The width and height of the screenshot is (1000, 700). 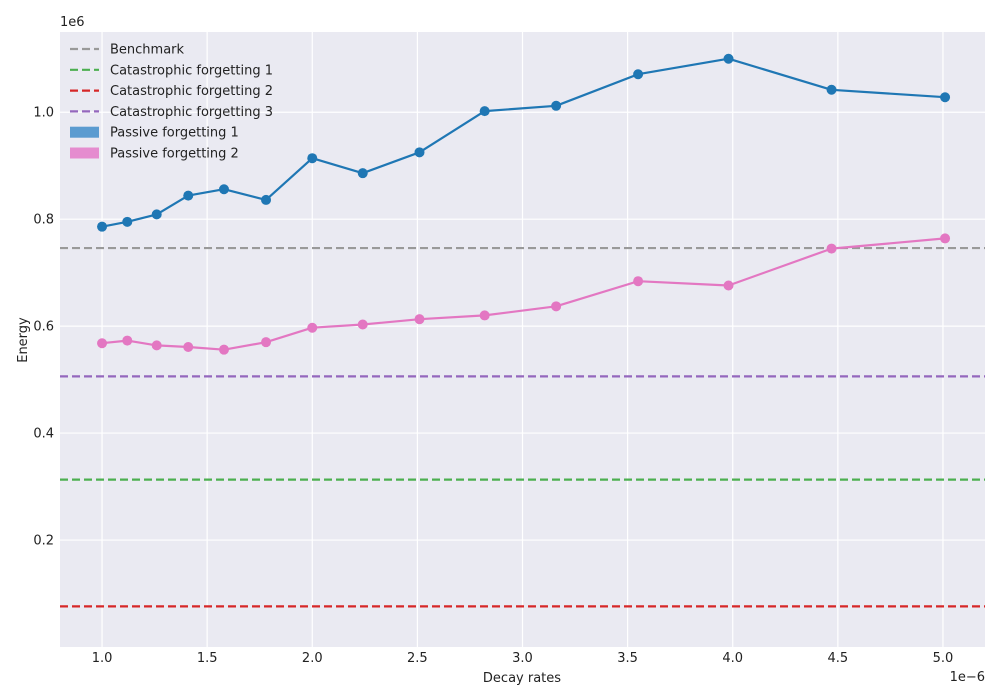 What do you see at coordinates (43, 434) in the screenshot?
I see `y-tick-label: 0.4` at bounding box center [43, 434].